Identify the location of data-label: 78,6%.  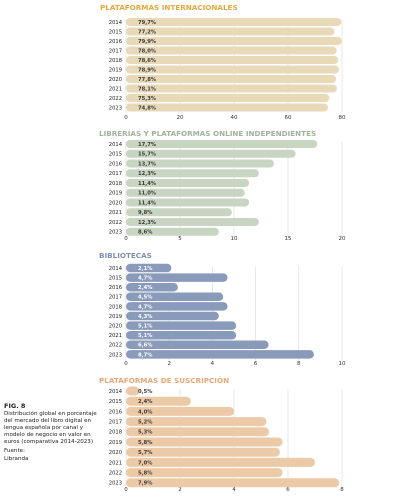
(147, 61).